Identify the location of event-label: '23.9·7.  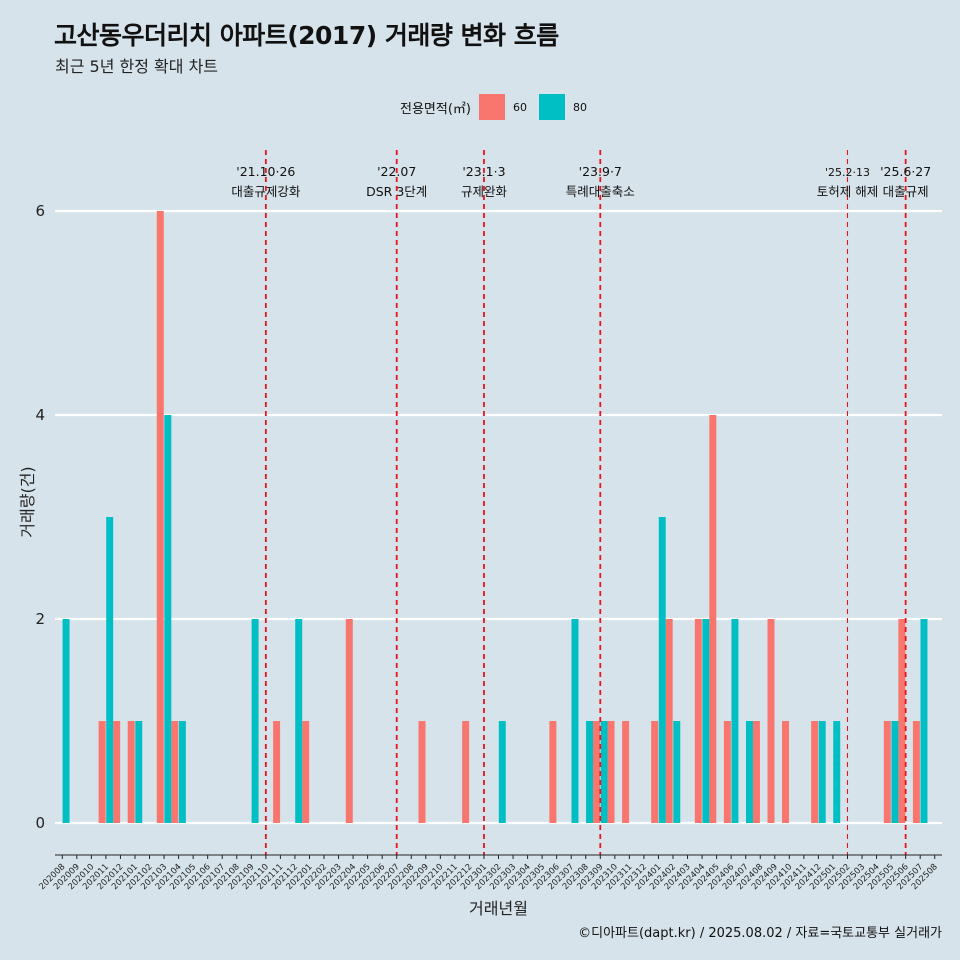
(600, 171).